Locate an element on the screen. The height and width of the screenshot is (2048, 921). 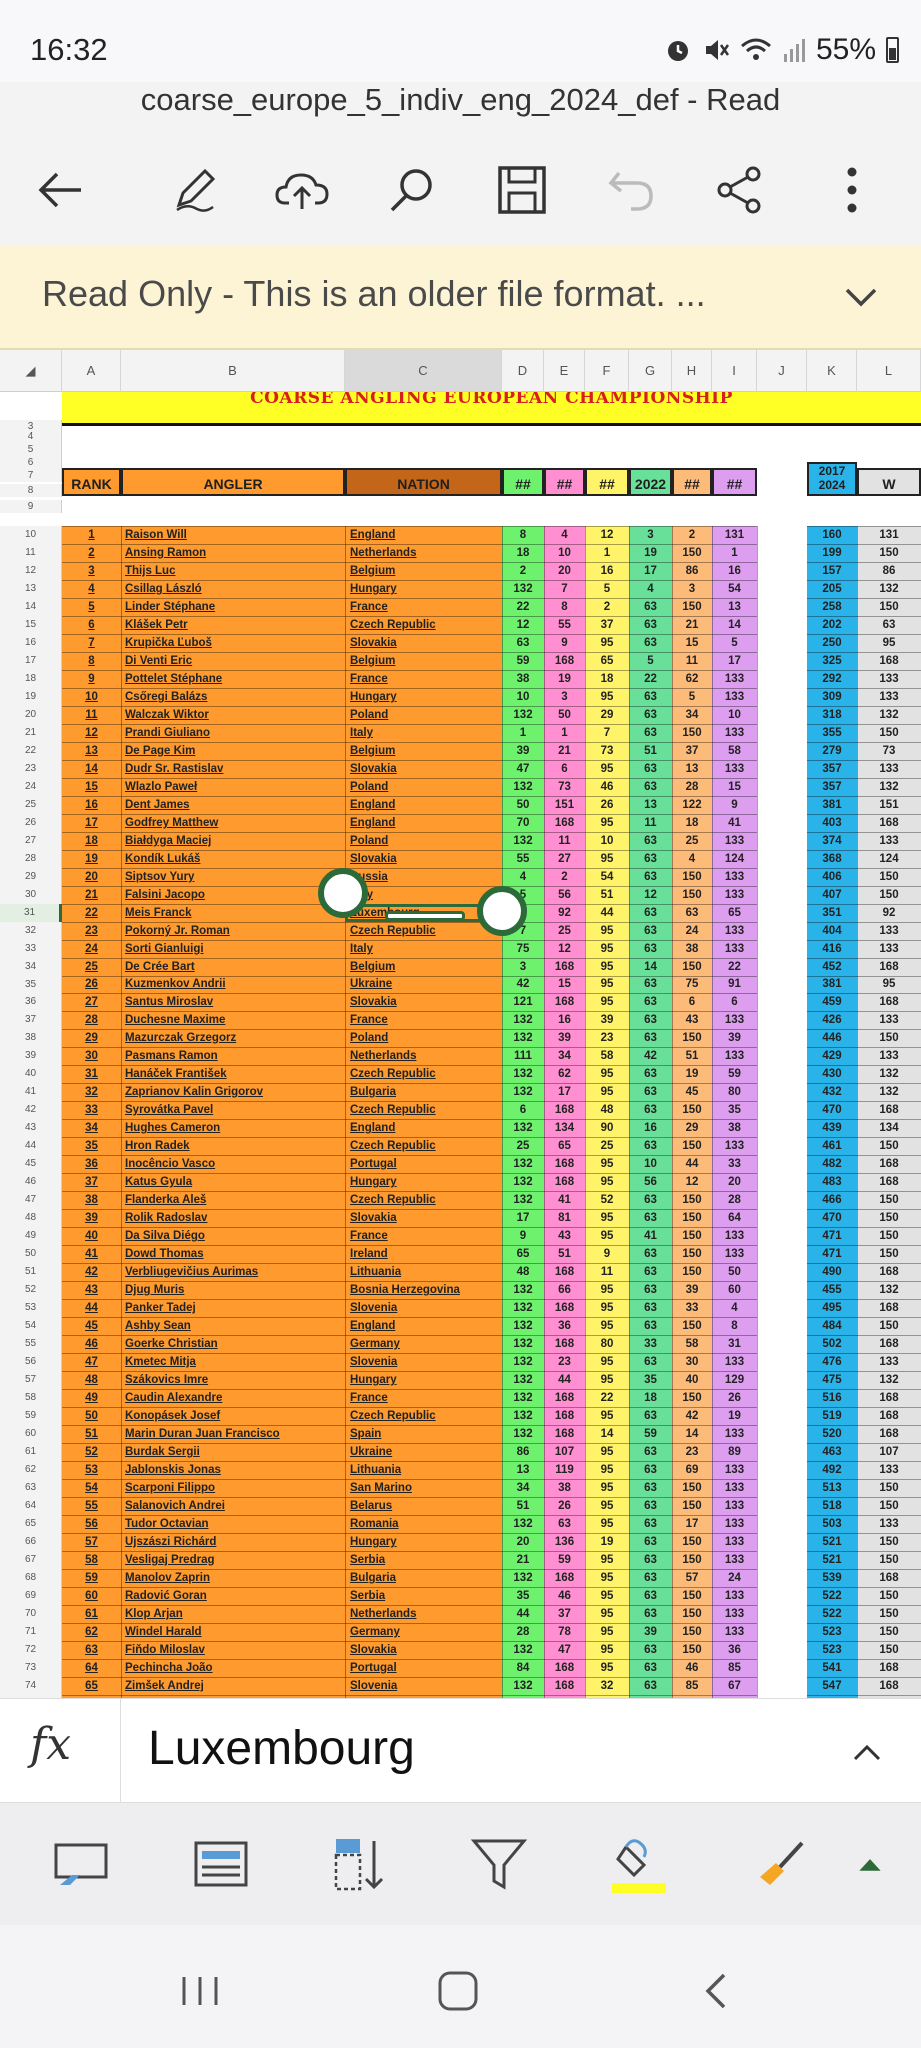
total-cell: 541 is located at coordinates (832, 1668).